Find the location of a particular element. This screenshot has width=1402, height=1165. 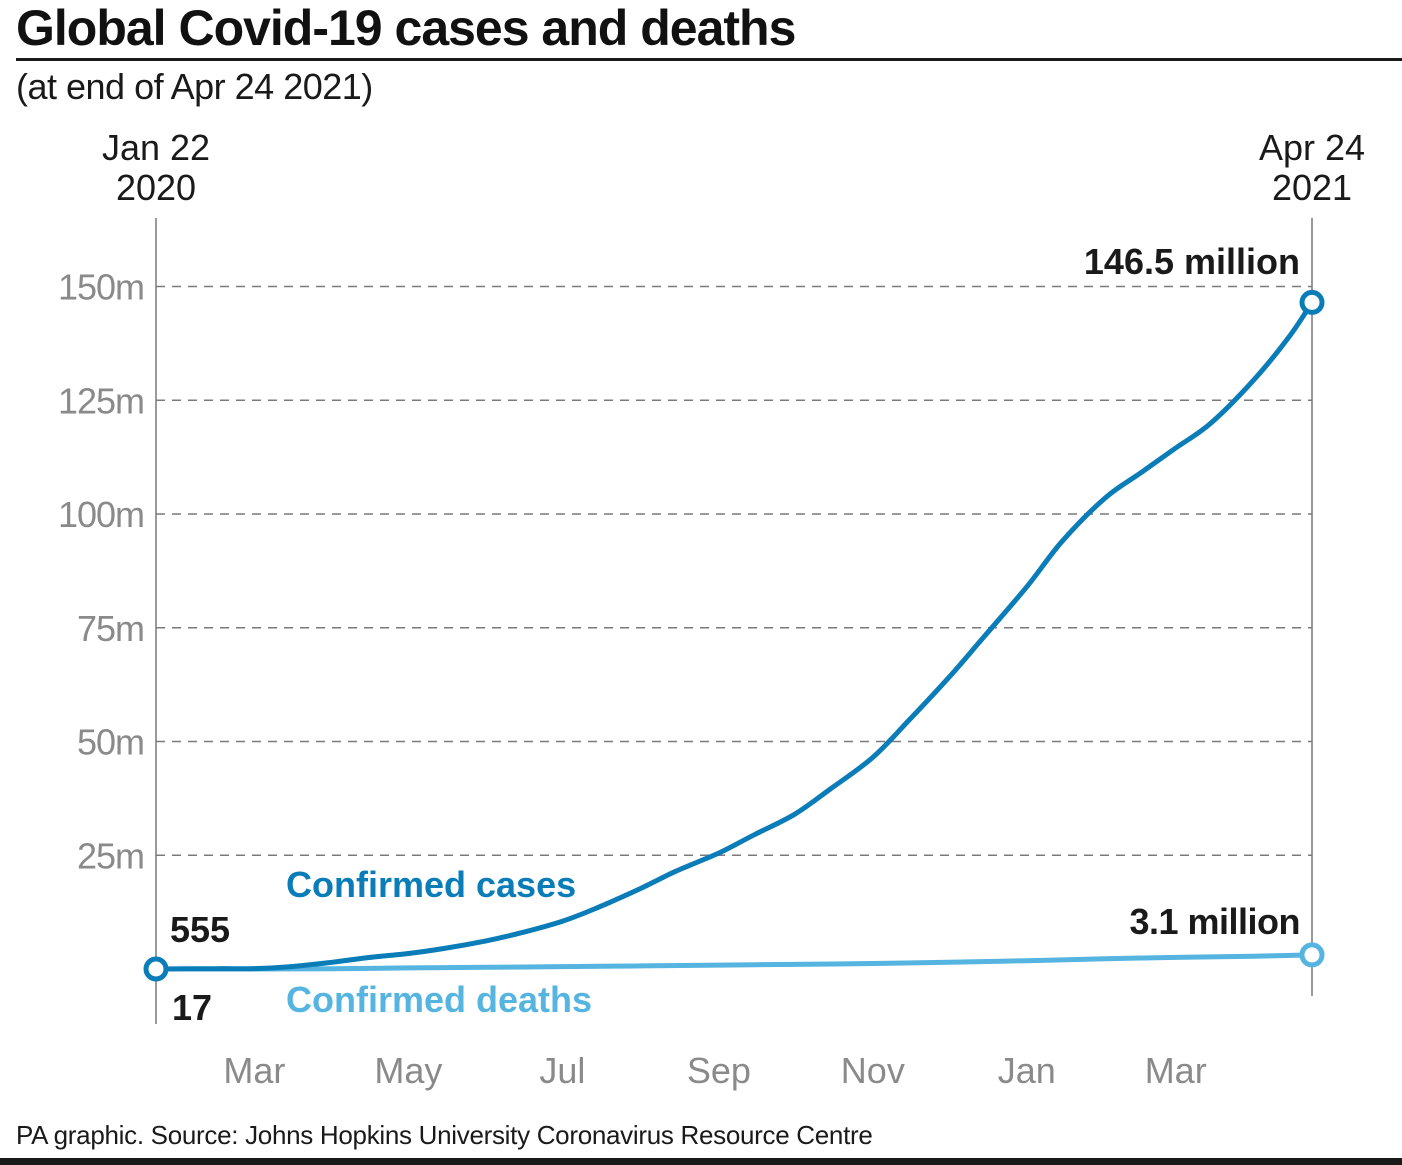

deaths-end-value: 3.1 million is located at coordinates (1214, 921).